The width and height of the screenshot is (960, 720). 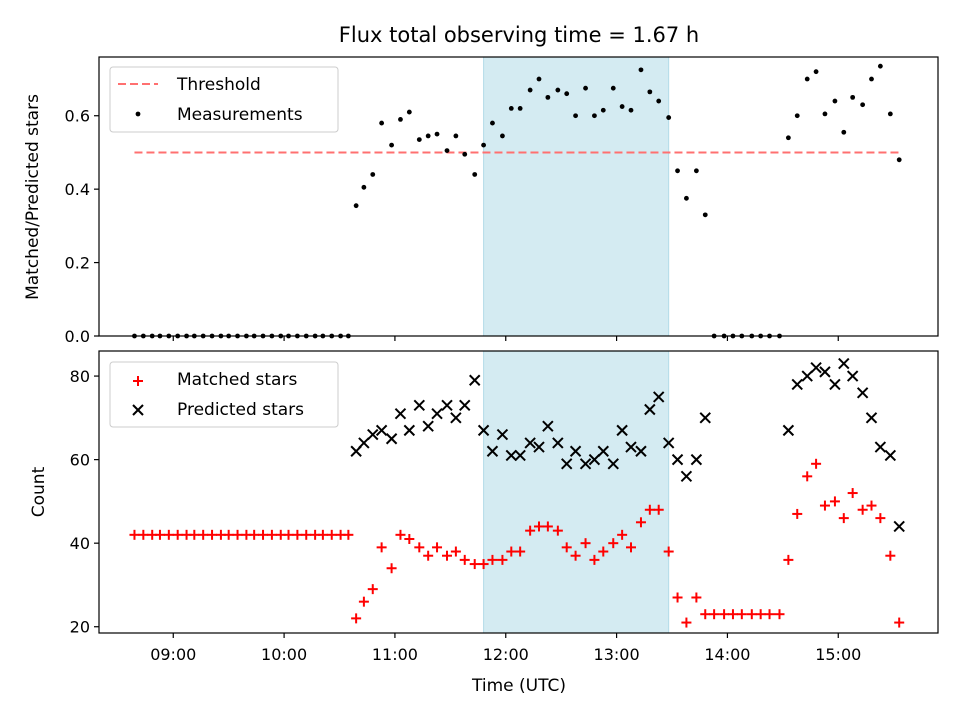 What do you see at coordinates (138, 381) in the screenshot?
I see `legend-matched-swatch` at bounding box center [138, 381].